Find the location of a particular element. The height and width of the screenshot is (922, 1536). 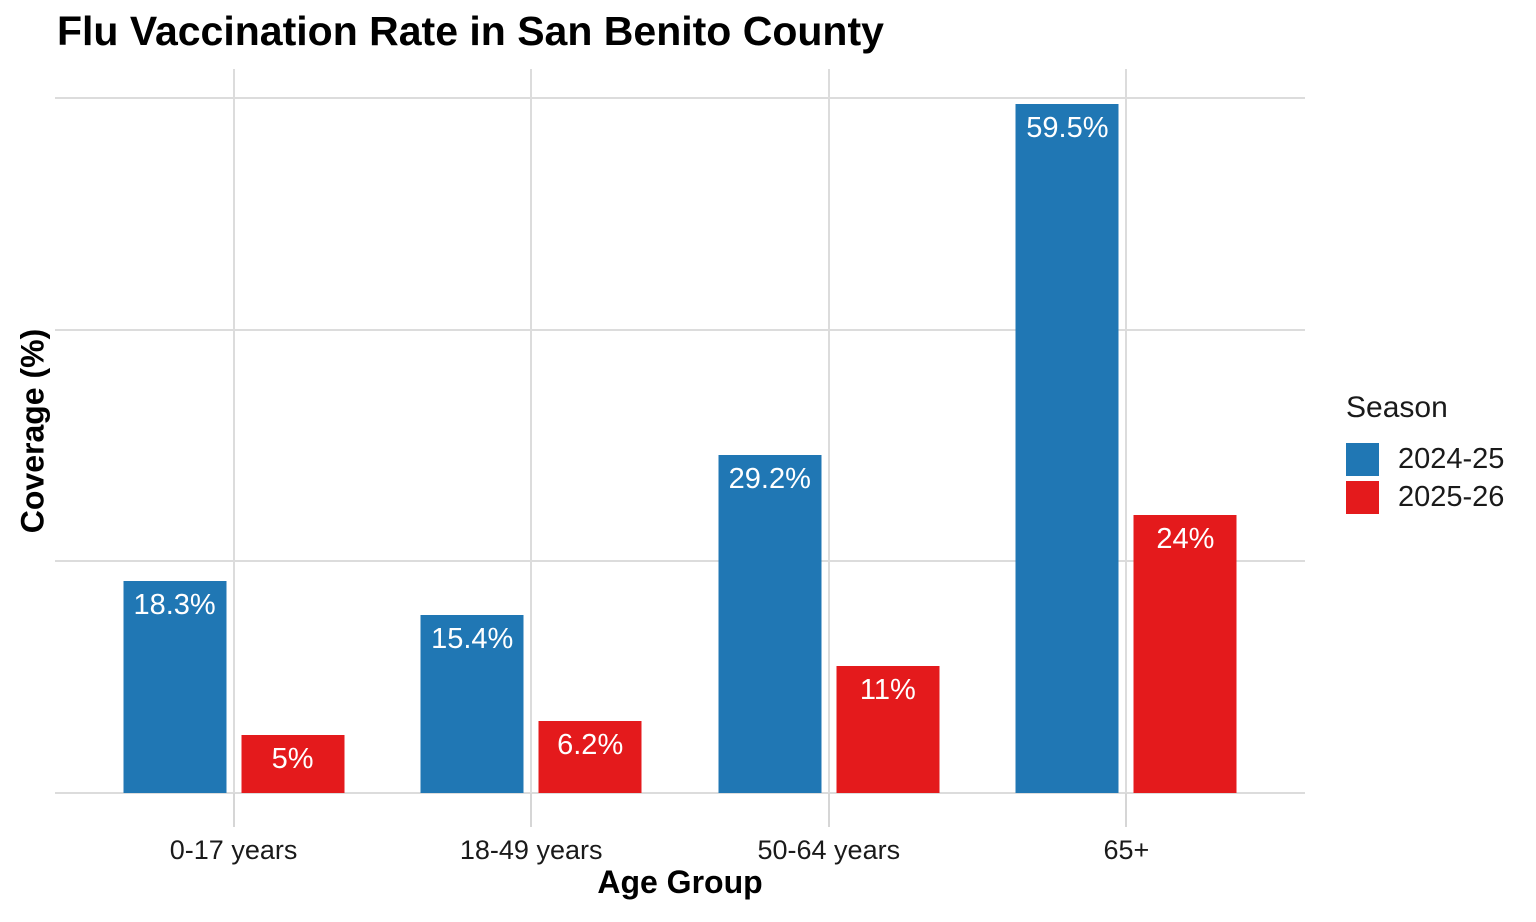

bar-label: 5% is located at coordinates (292, 759).